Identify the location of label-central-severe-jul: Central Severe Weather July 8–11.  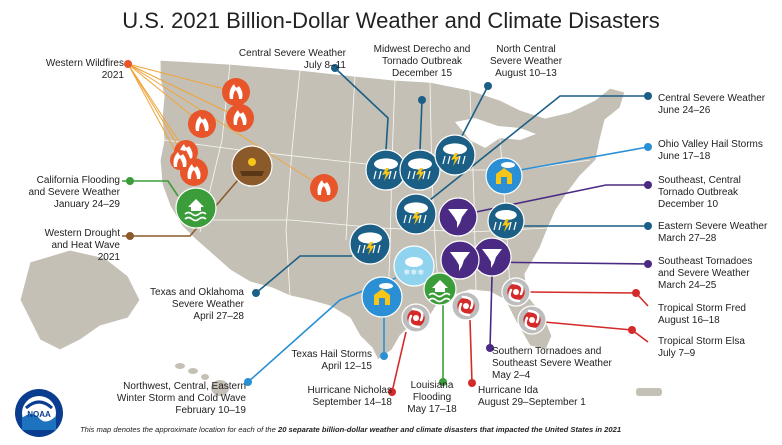
(292, 59).